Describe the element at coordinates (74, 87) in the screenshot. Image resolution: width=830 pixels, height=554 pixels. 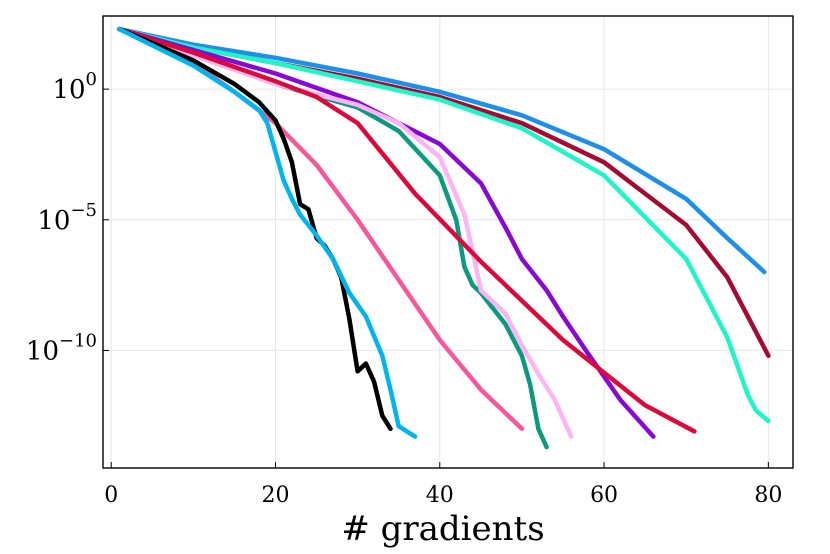
I see `y-tick-label: 10⁰` at that location.